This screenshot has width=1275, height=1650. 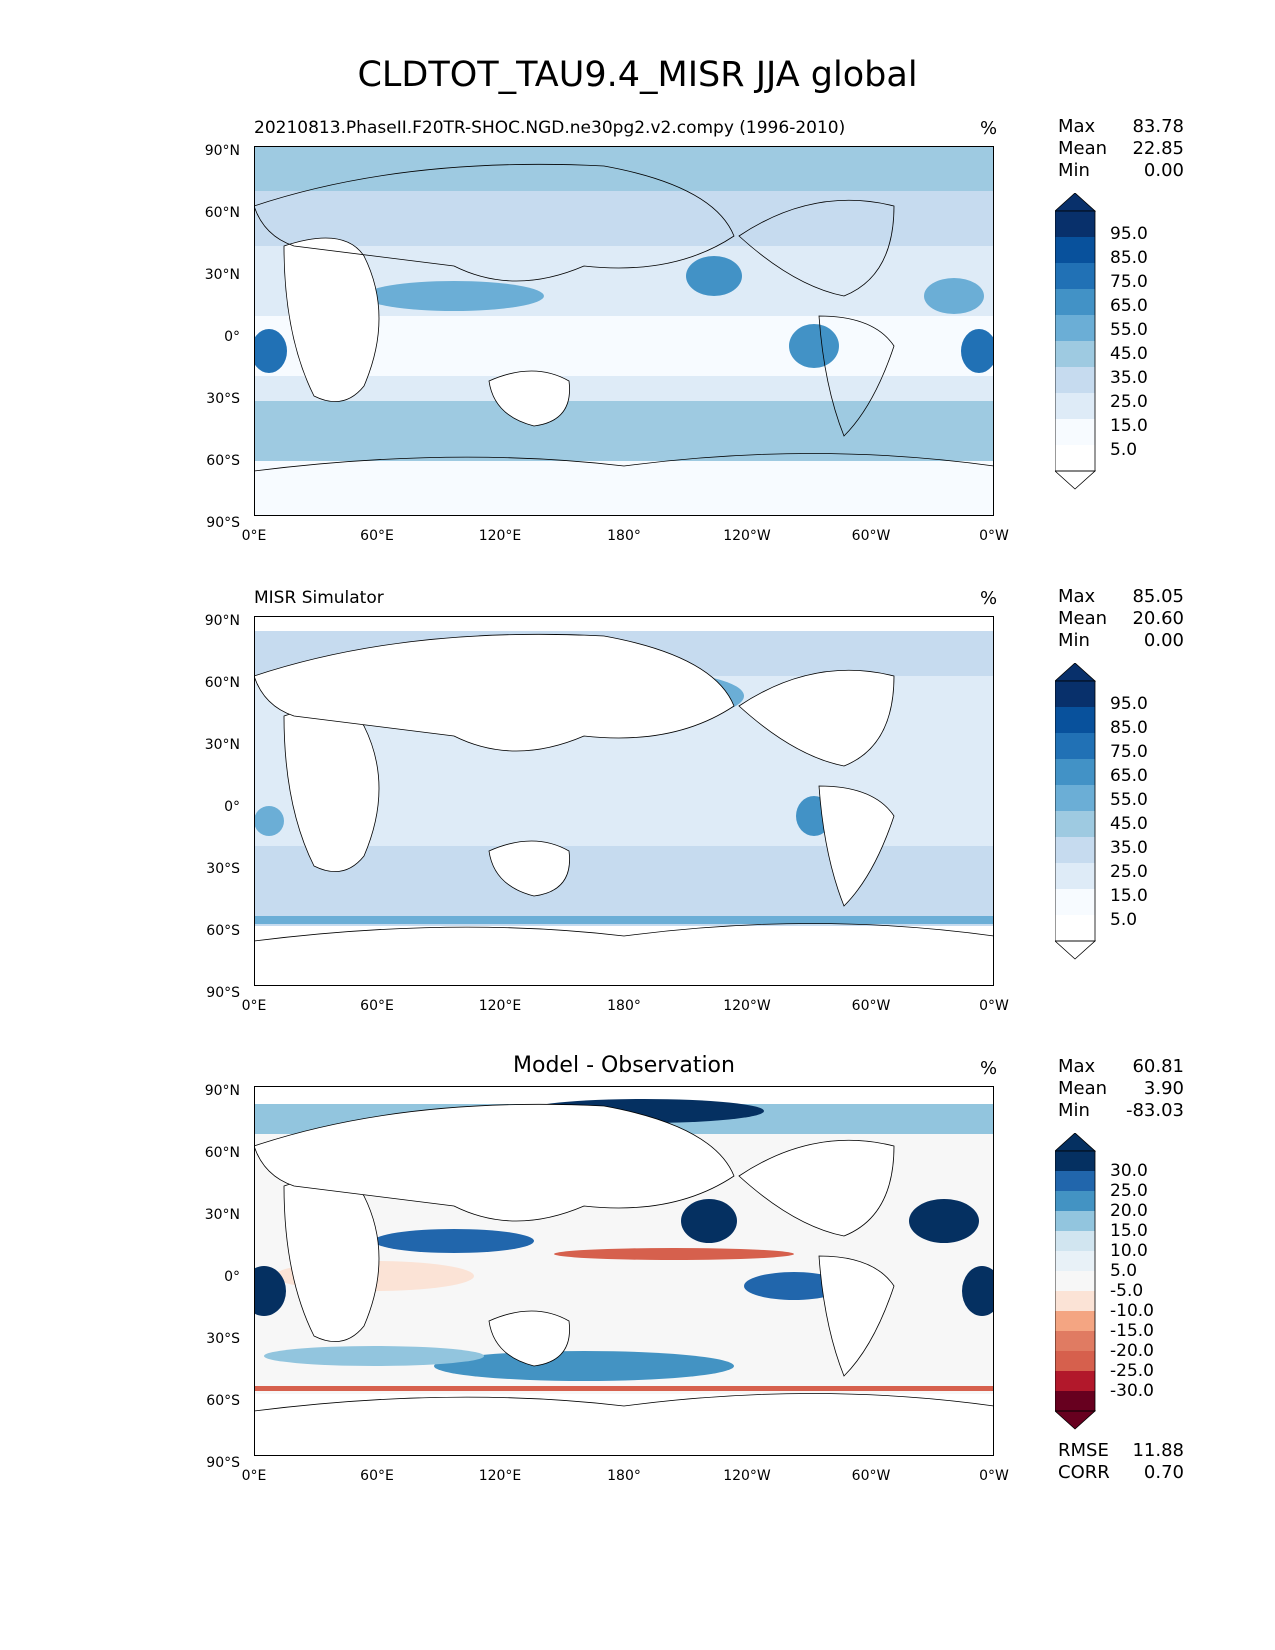 What do you see at coordinates (331, 320) in the screenshot?
I see `africa` at bounding box center [331, 320].